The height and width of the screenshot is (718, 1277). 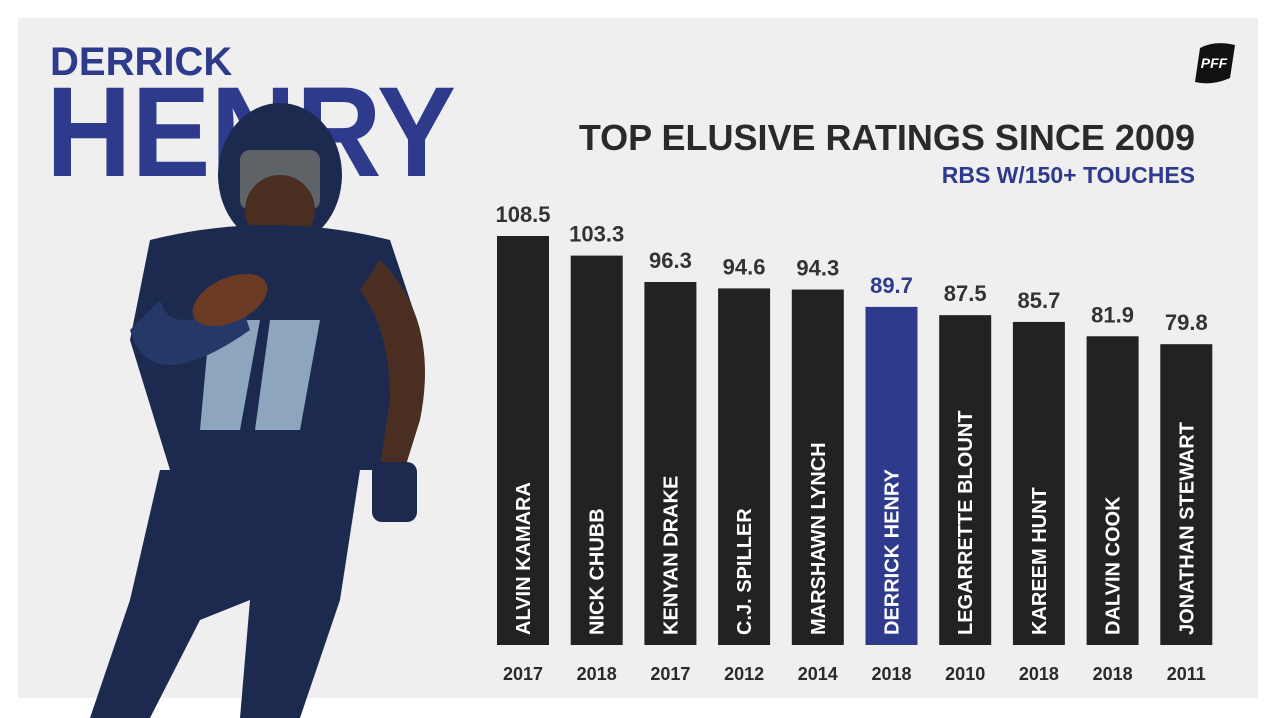 What do you see at coordinates (1040, 561) in the screenshot?
I see `bar-name: KAREEM HUNT` at bounding box center [1040, 561].